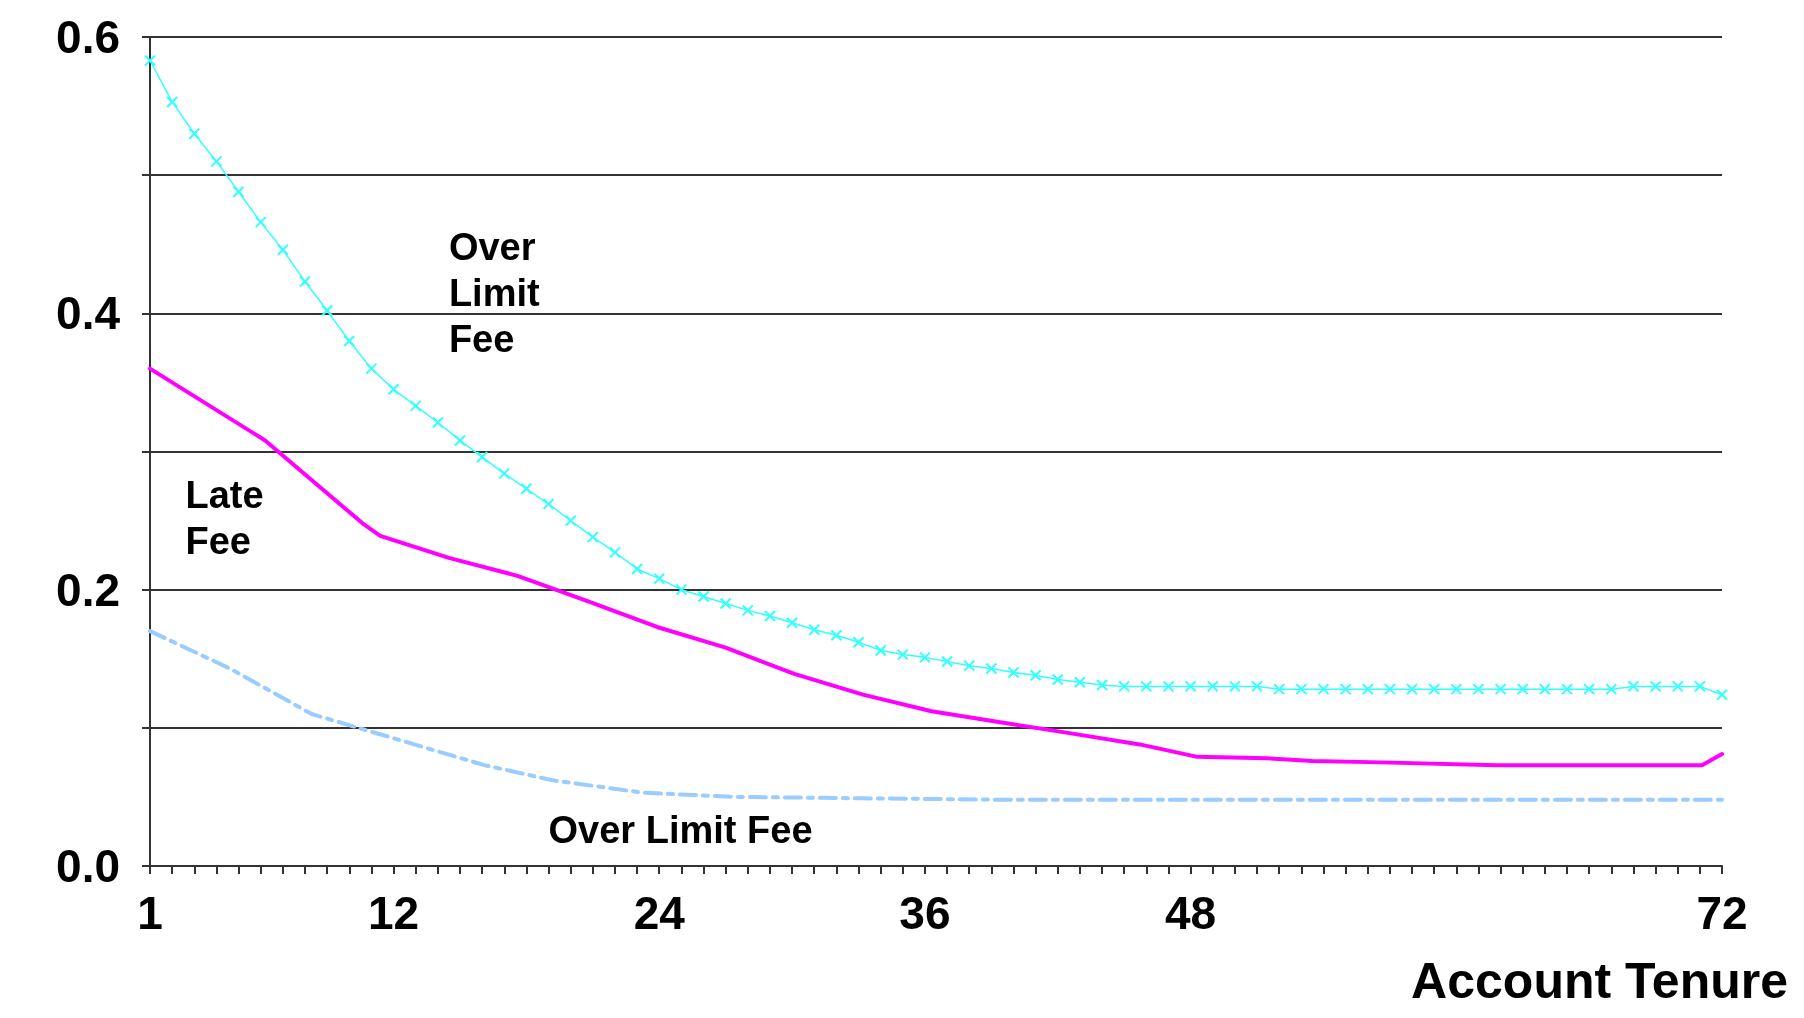  Describe the element at coordinates (88, 866) in the screenshot. I see `y-tick-label: 0.0` at that location.